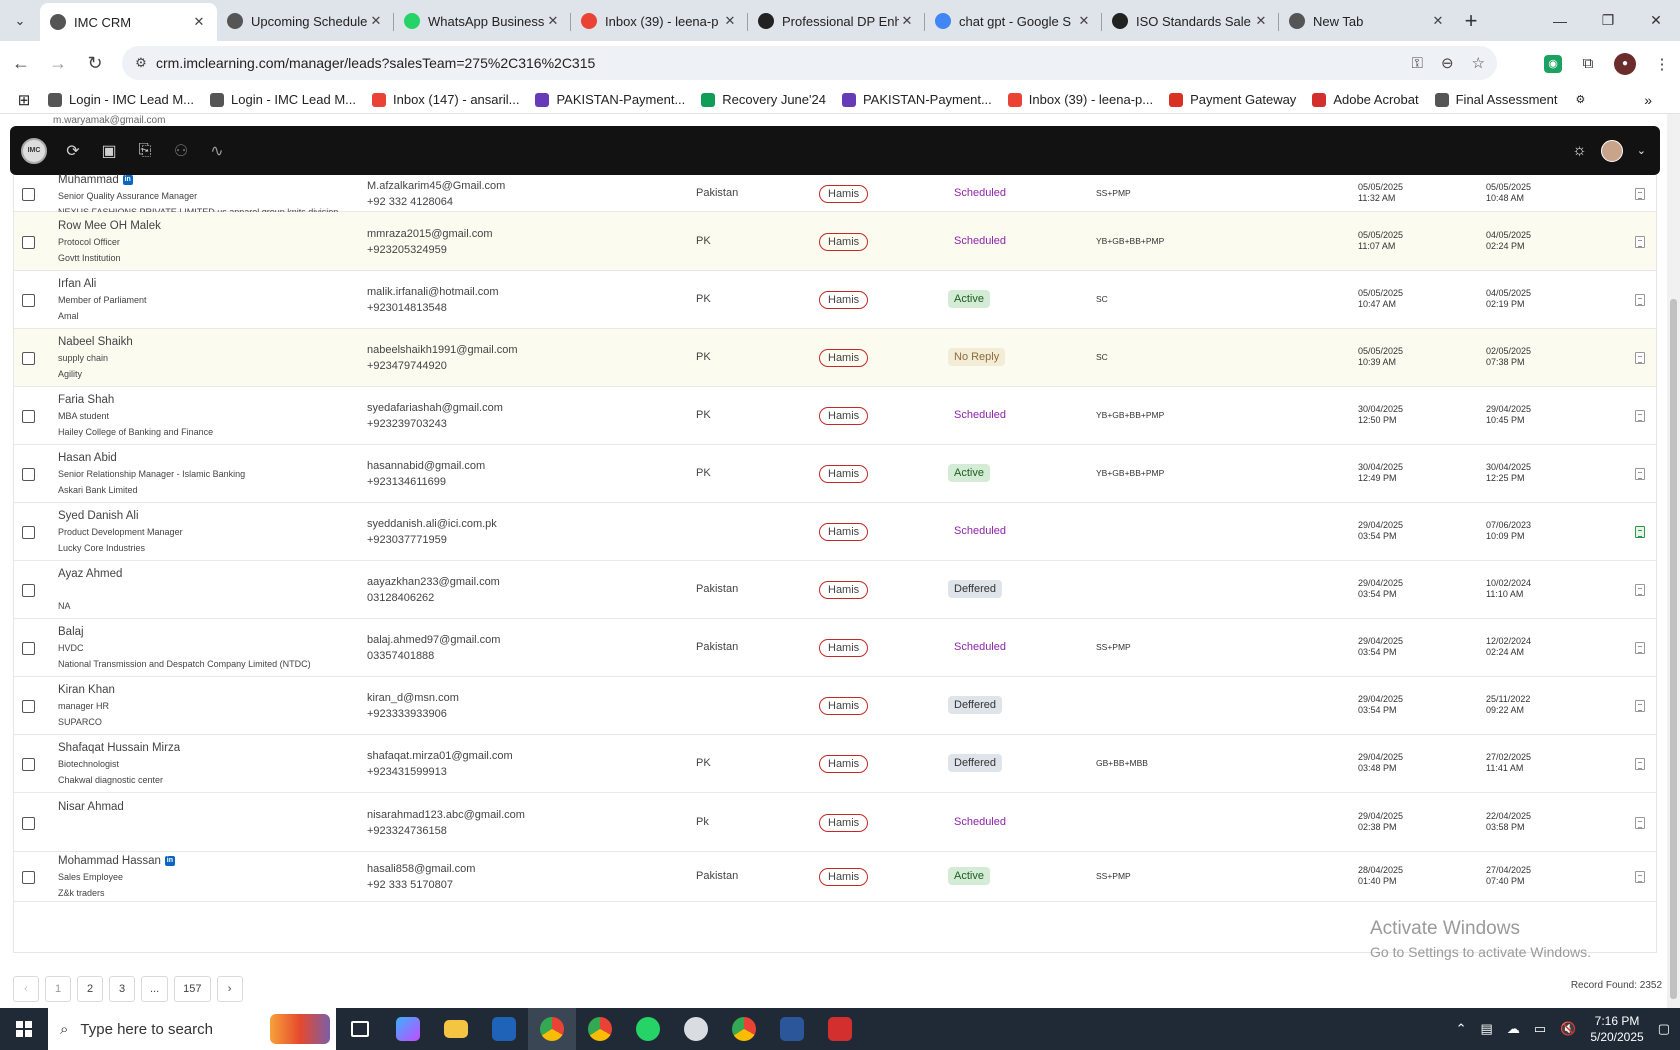 This screenshot has width=1680, height=1050. Describe the element at coordinates (401, 656) in the screenshot. I see `lead-phone: 03357401888` at that location.